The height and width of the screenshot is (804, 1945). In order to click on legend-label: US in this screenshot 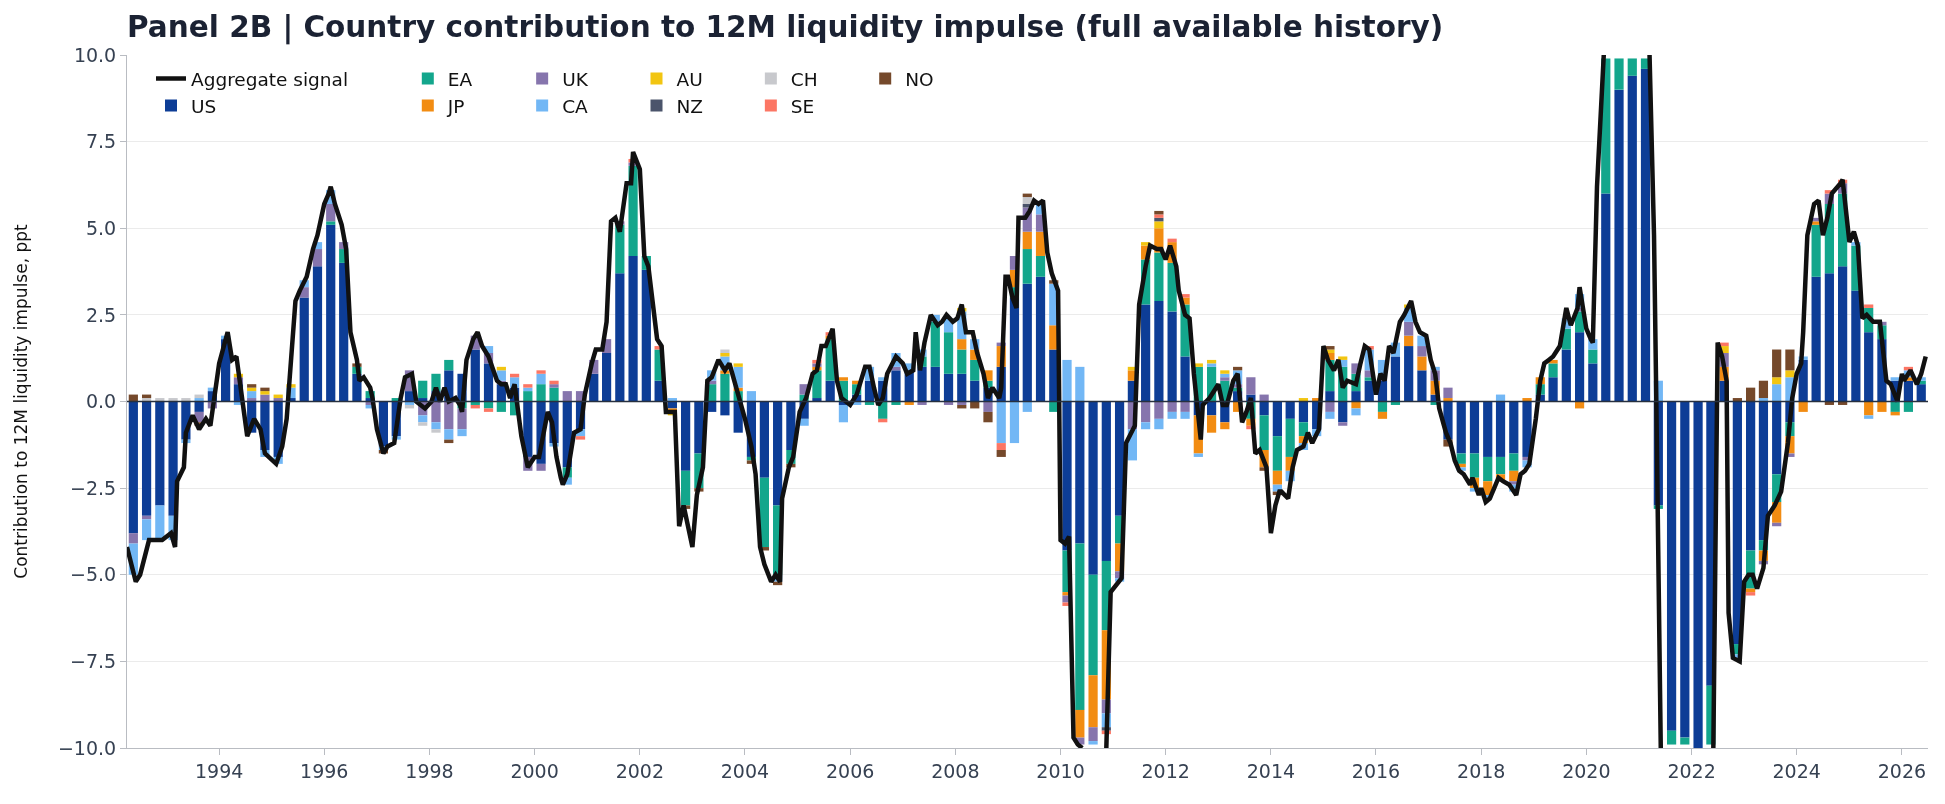, I will do `click(204, 106)`.